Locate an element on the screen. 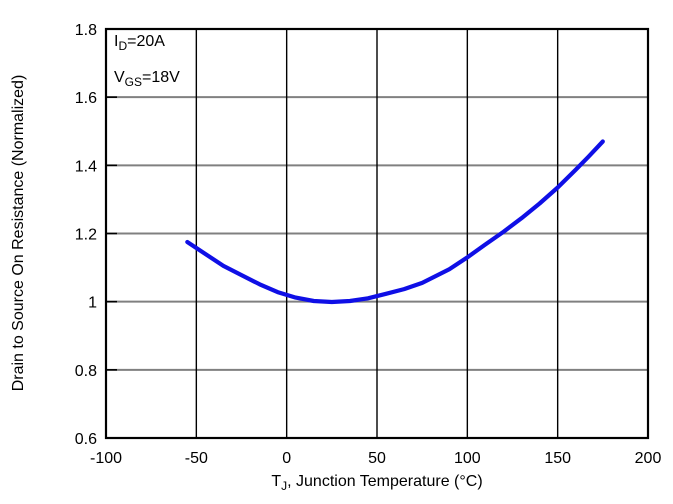 The height and width of the screenshot is (504, 673). x-tick-label: 100 is located at coordinates (467, 458).